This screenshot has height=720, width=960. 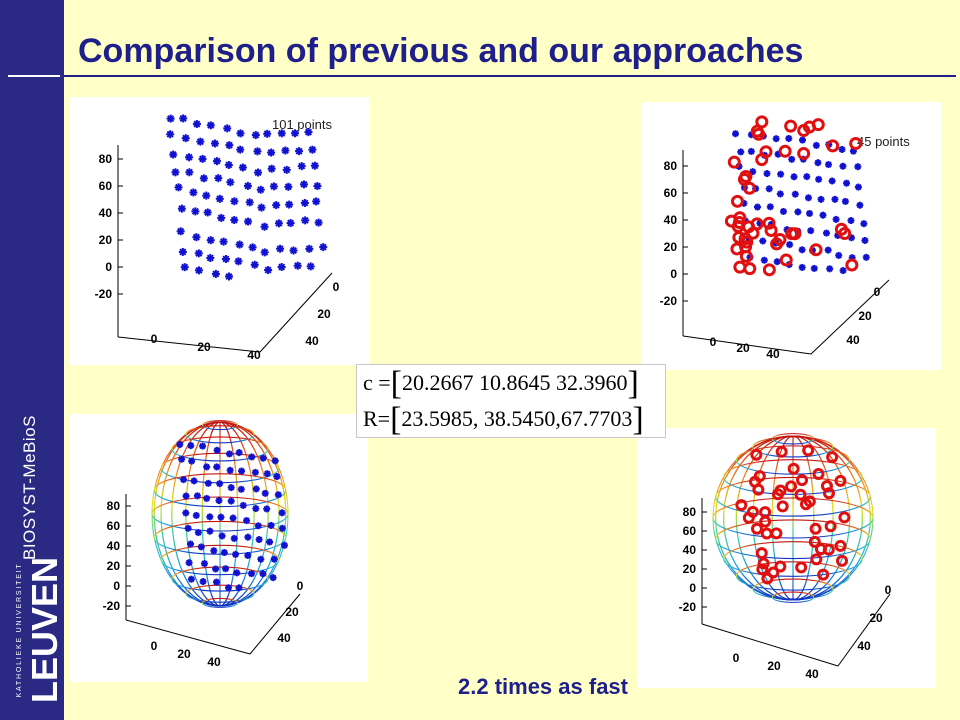 I want to click on department-label: BIOSYST-MeBioS, so click(x=29, y=487).